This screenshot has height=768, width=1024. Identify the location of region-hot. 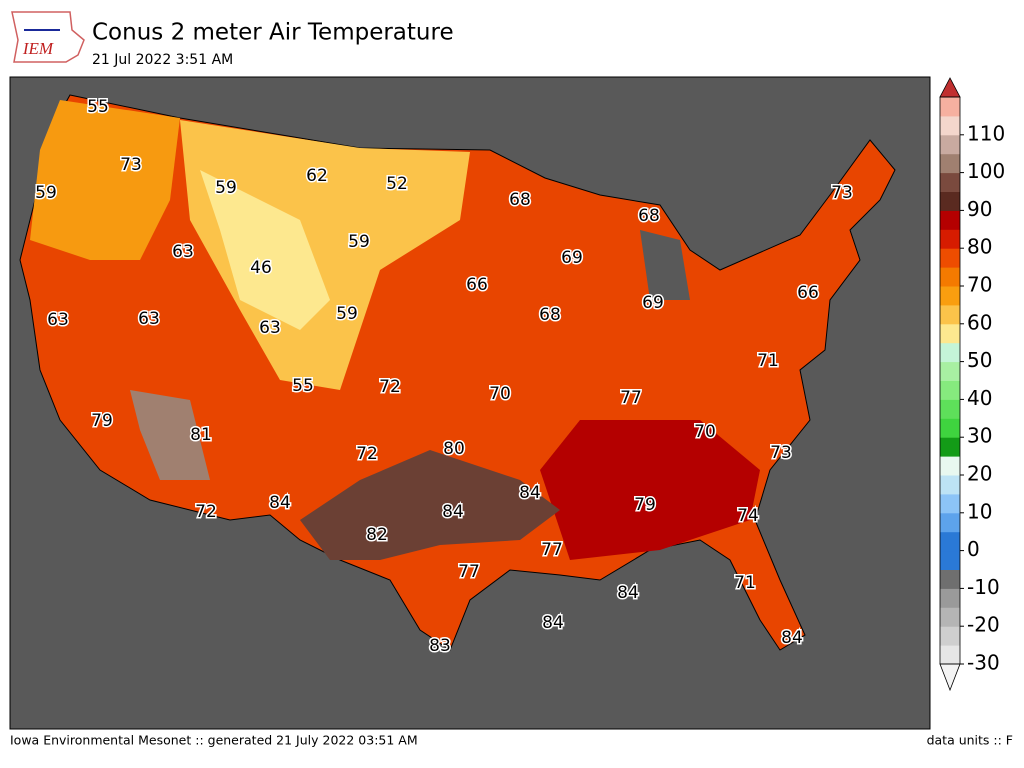
(650, 490).